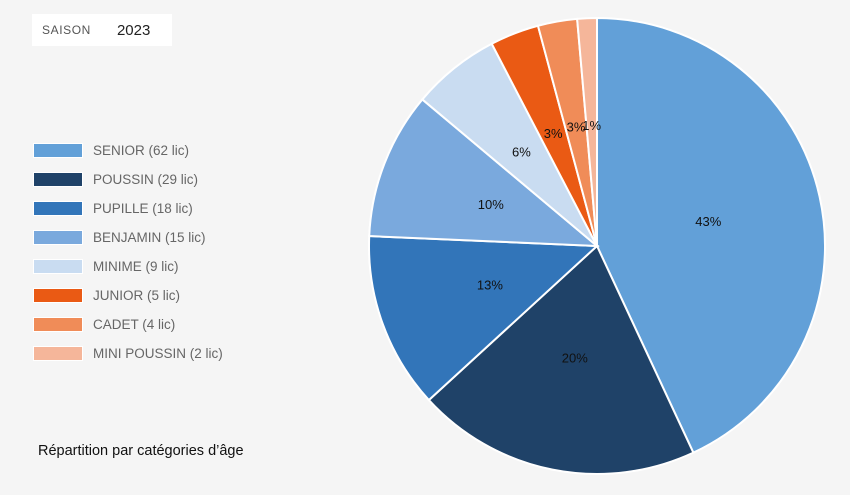  I want to click on legend-label: JUNIOR (5 lic), so click(136, 295).